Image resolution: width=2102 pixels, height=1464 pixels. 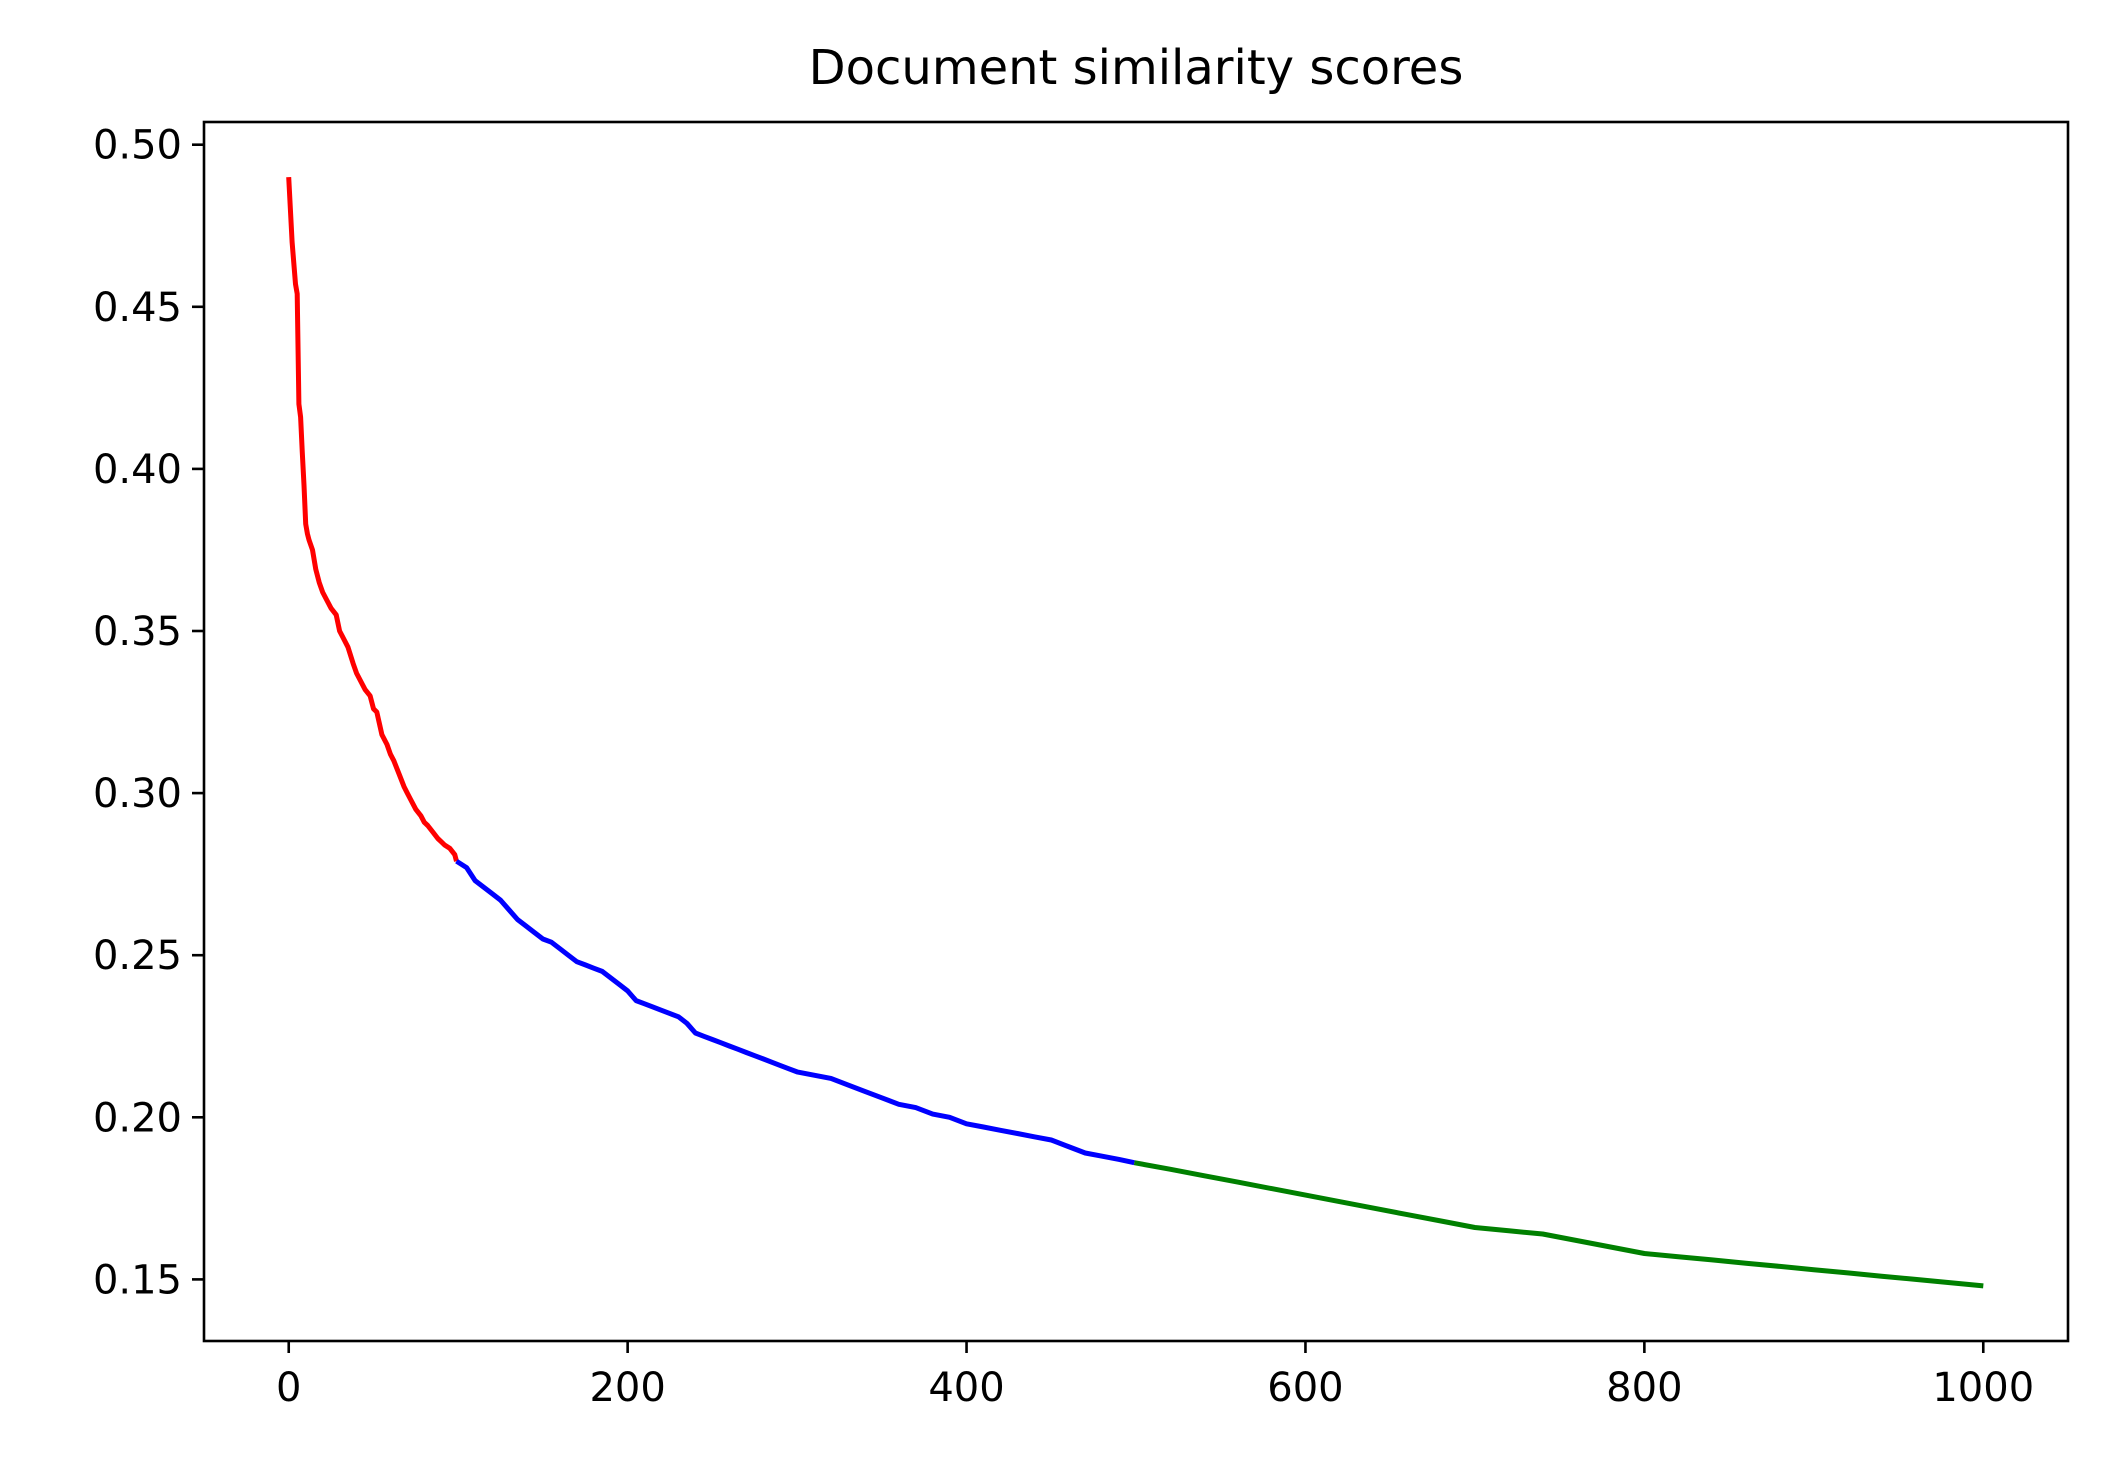 What do you see at coordinates (137, 470) in the screenshot?
I see `y-tick-label: 0.40` at bounding box center [137, 470].